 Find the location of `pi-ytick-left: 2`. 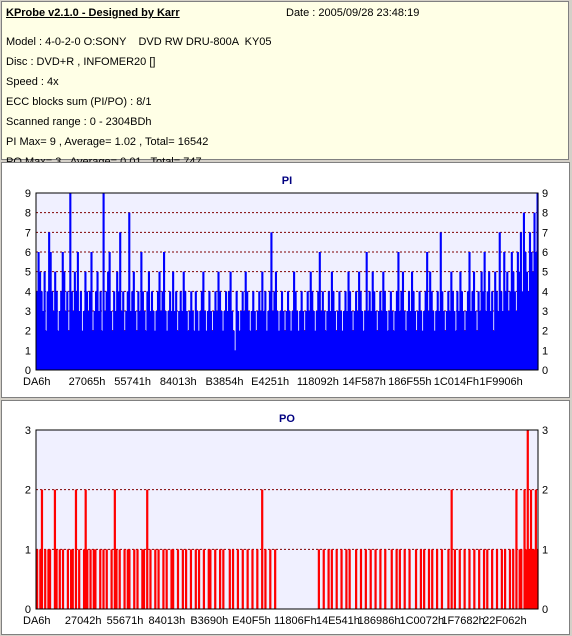

pi-ytick-left: 2 is located at coordinates (28, 332).